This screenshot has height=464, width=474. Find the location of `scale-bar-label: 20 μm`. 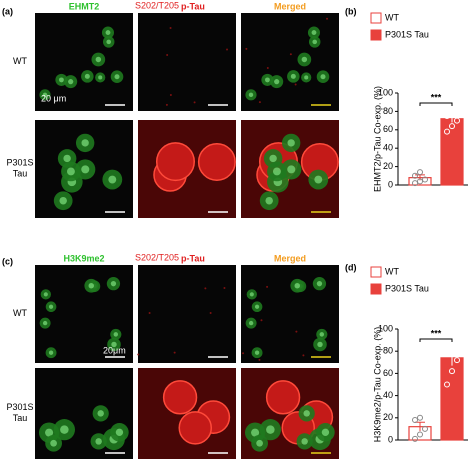

scale-bar-label: 20 μm is located at coordinates (53, 98).